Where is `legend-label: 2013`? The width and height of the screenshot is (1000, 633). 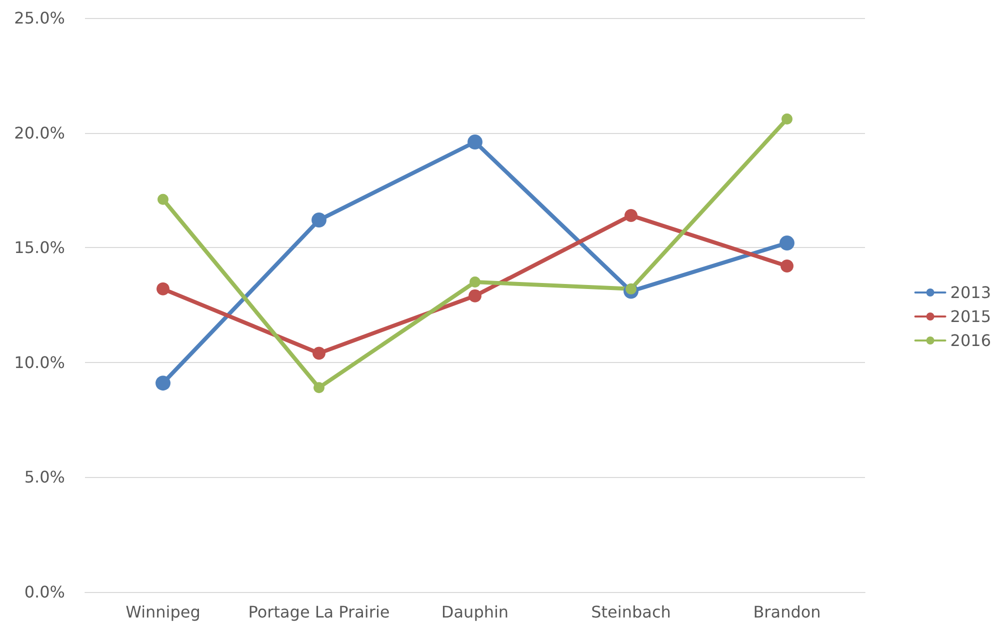 legend-label: 2013 is located at coordinates (970, 292).